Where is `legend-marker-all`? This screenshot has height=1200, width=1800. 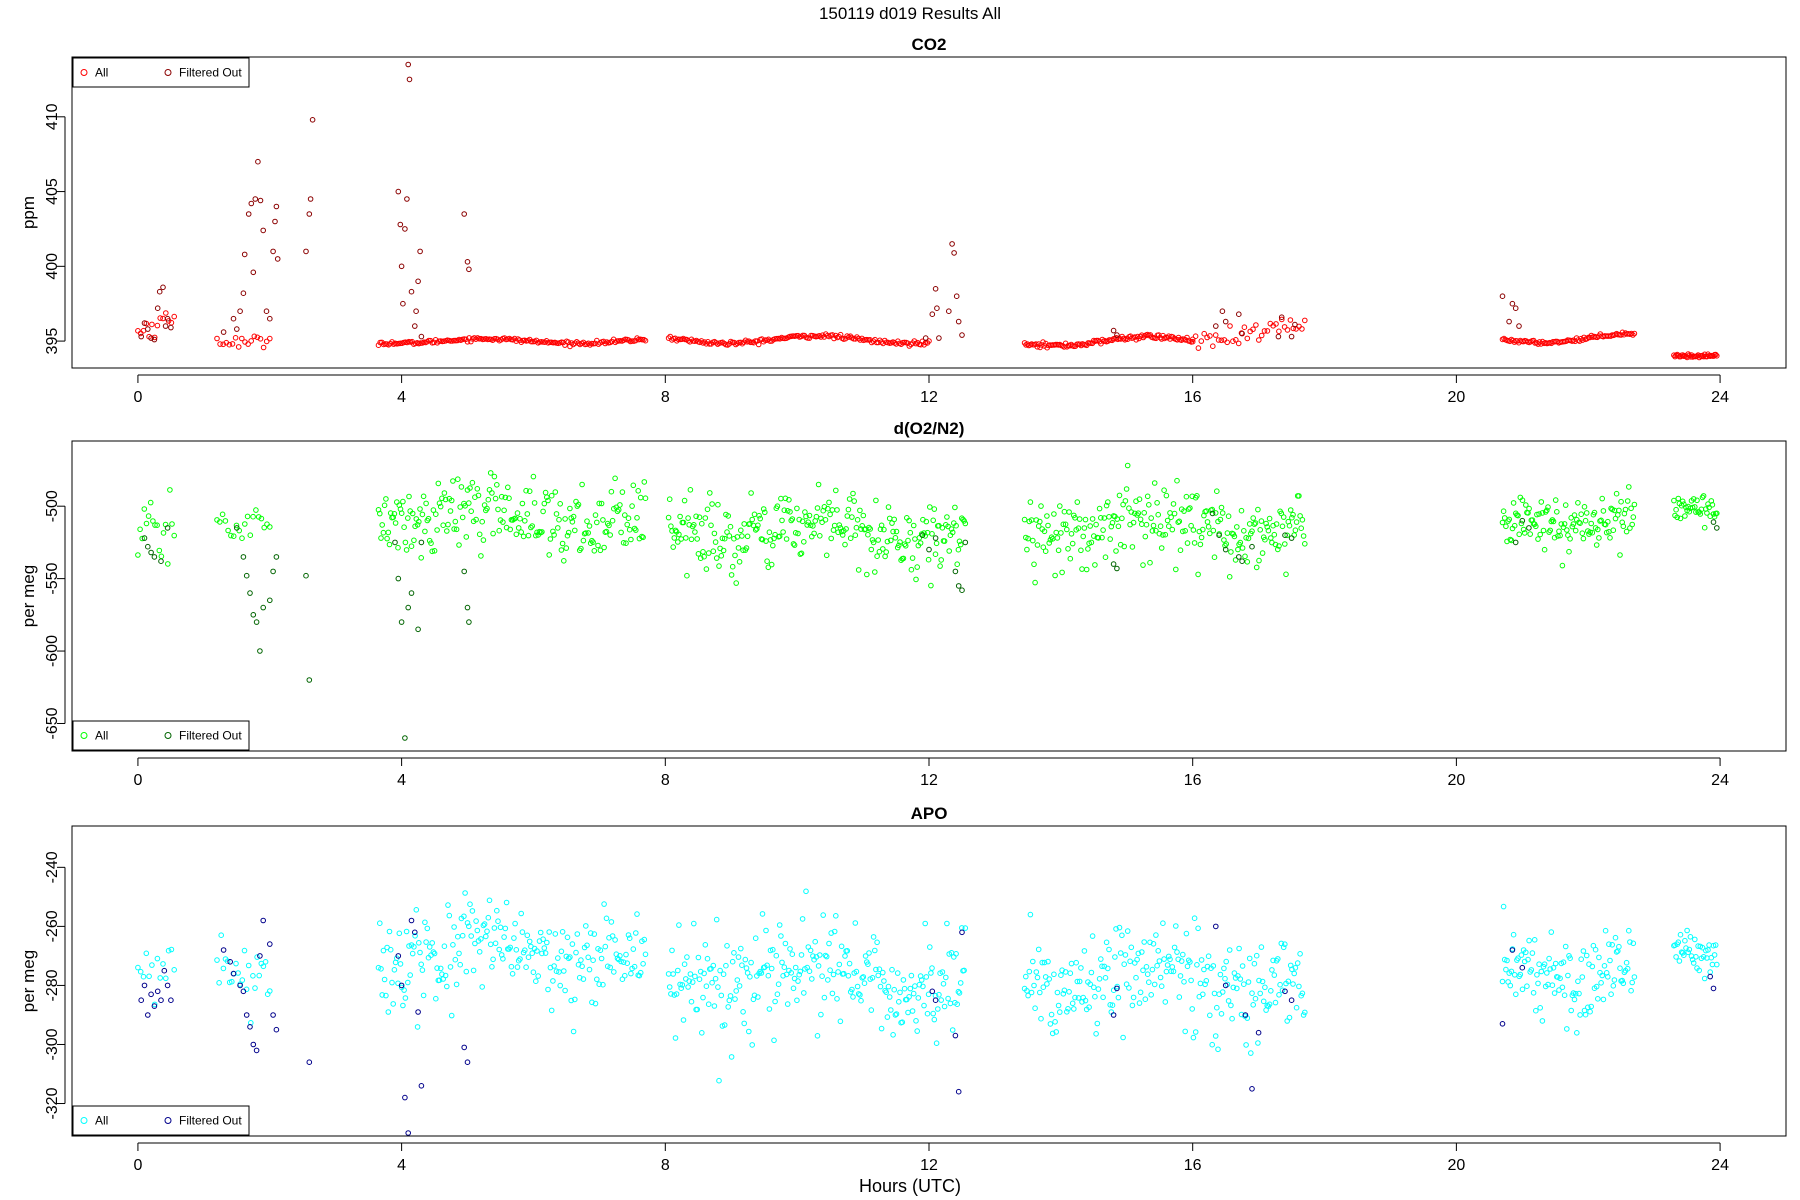 legend-marker-all is located at coordinates (84, 1120).